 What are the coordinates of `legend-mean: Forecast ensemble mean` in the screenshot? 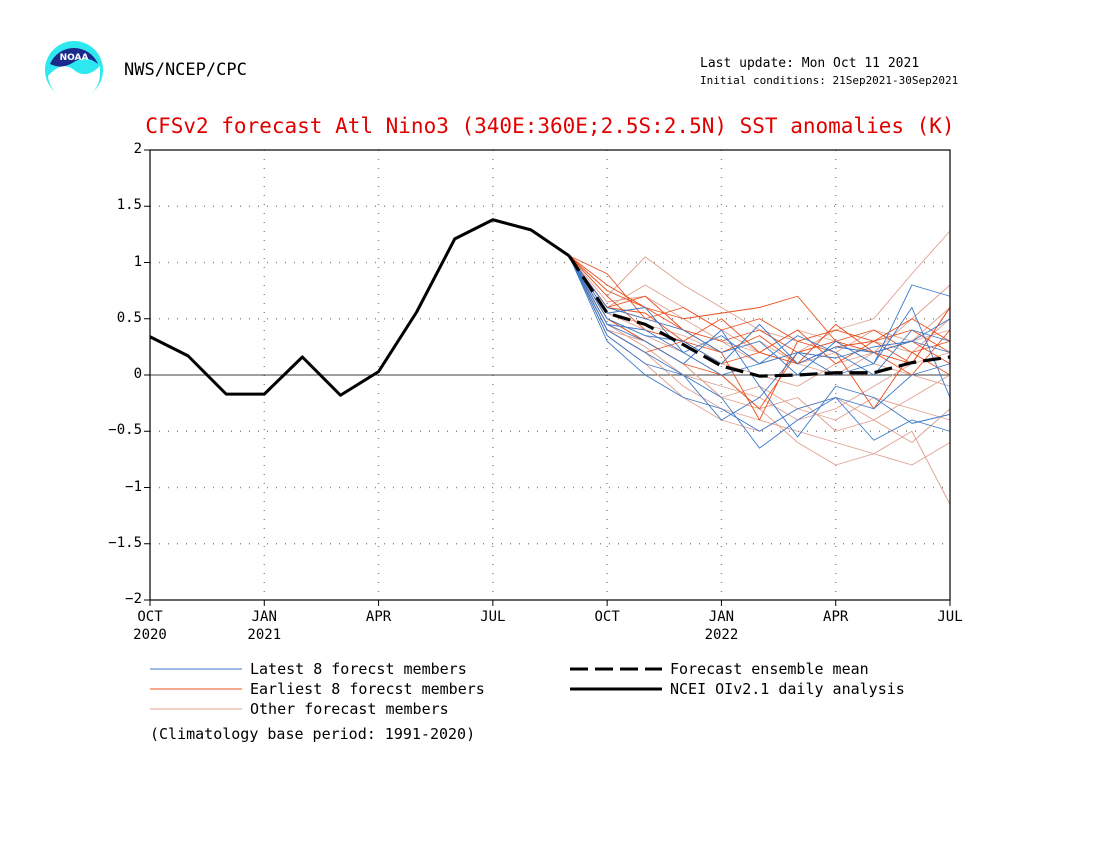 It's located at (719, 669).